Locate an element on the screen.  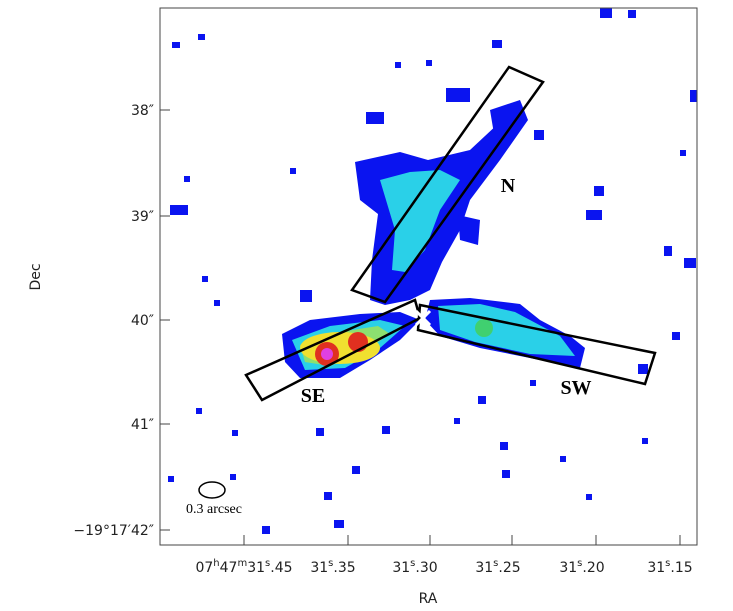
center-cross is located at coordinates (423, 318).